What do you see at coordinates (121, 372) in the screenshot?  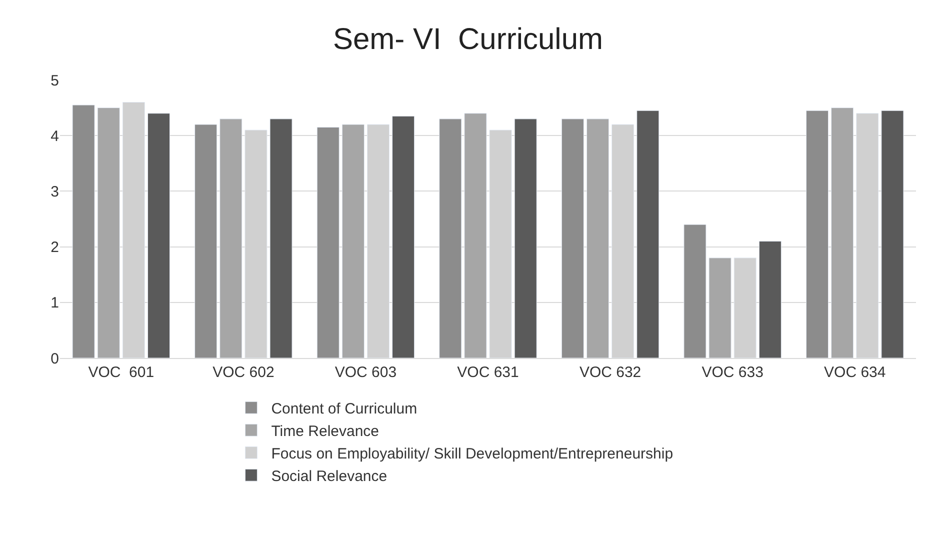 I see `x-tick-label: VOC 601` at bounding box center [121, 372].